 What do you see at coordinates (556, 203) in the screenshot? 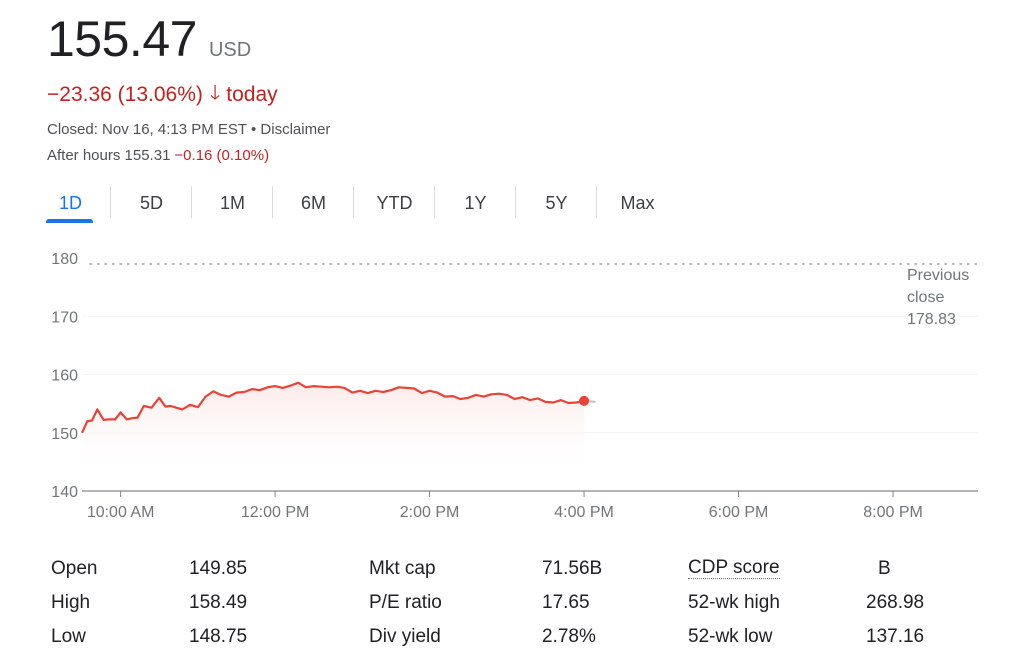
I see `tab-5y: 5Y` at bounding box center [556, 203].